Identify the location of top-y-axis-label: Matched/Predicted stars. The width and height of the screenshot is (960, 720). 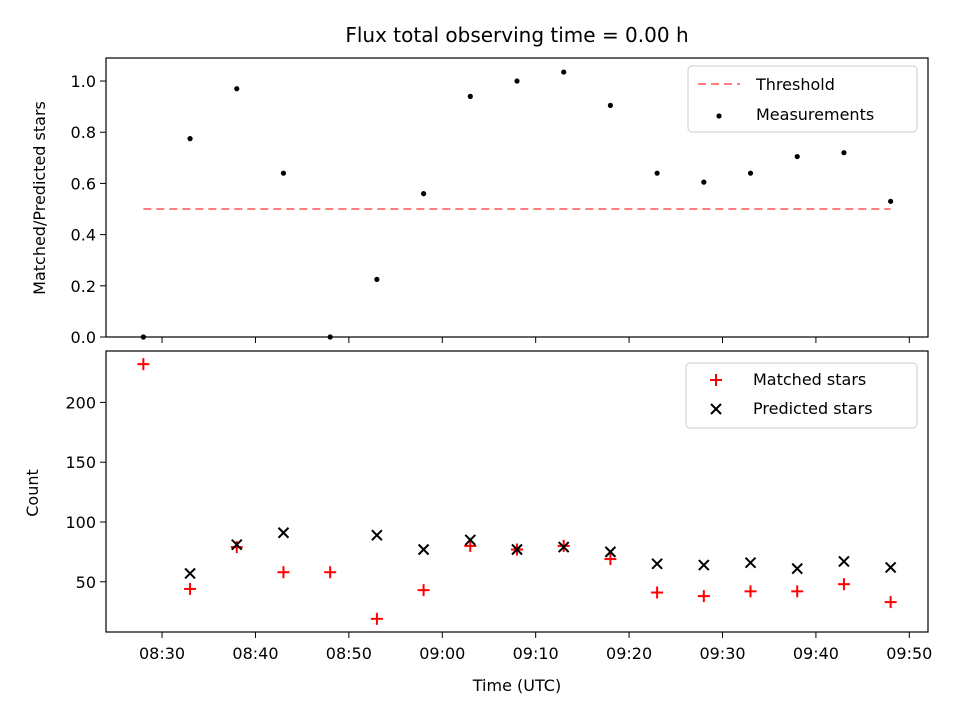
(39, 198).